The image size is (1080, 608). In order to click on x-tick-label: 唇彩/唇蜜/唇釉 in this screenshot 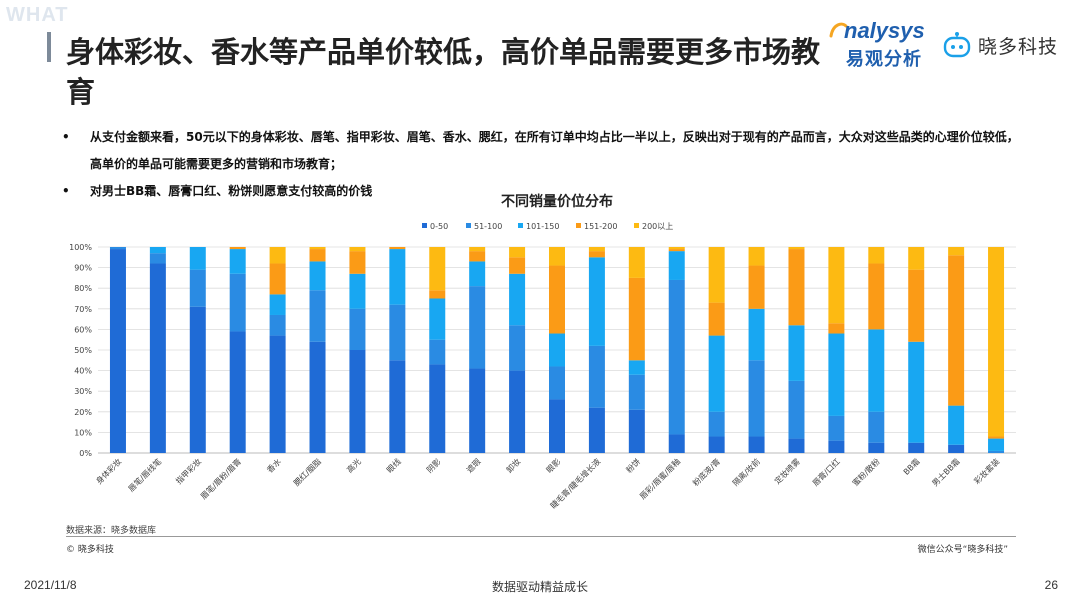, I will do `click(659, 478)`.